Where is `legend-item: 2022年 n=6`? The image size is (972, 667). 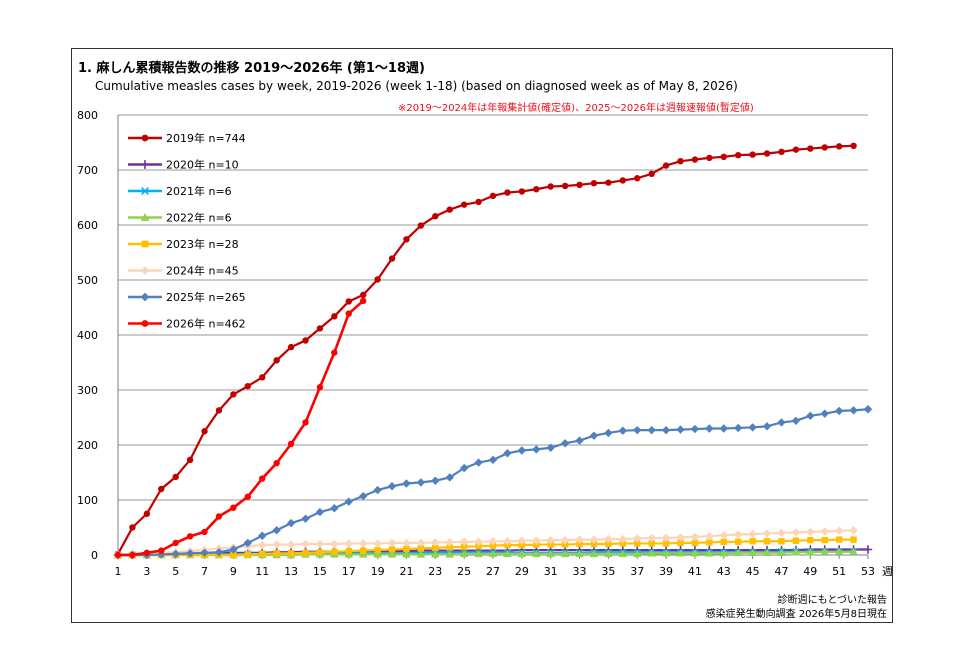 legend-item: 2022年 n=6 is located at coordinates (180, 218).